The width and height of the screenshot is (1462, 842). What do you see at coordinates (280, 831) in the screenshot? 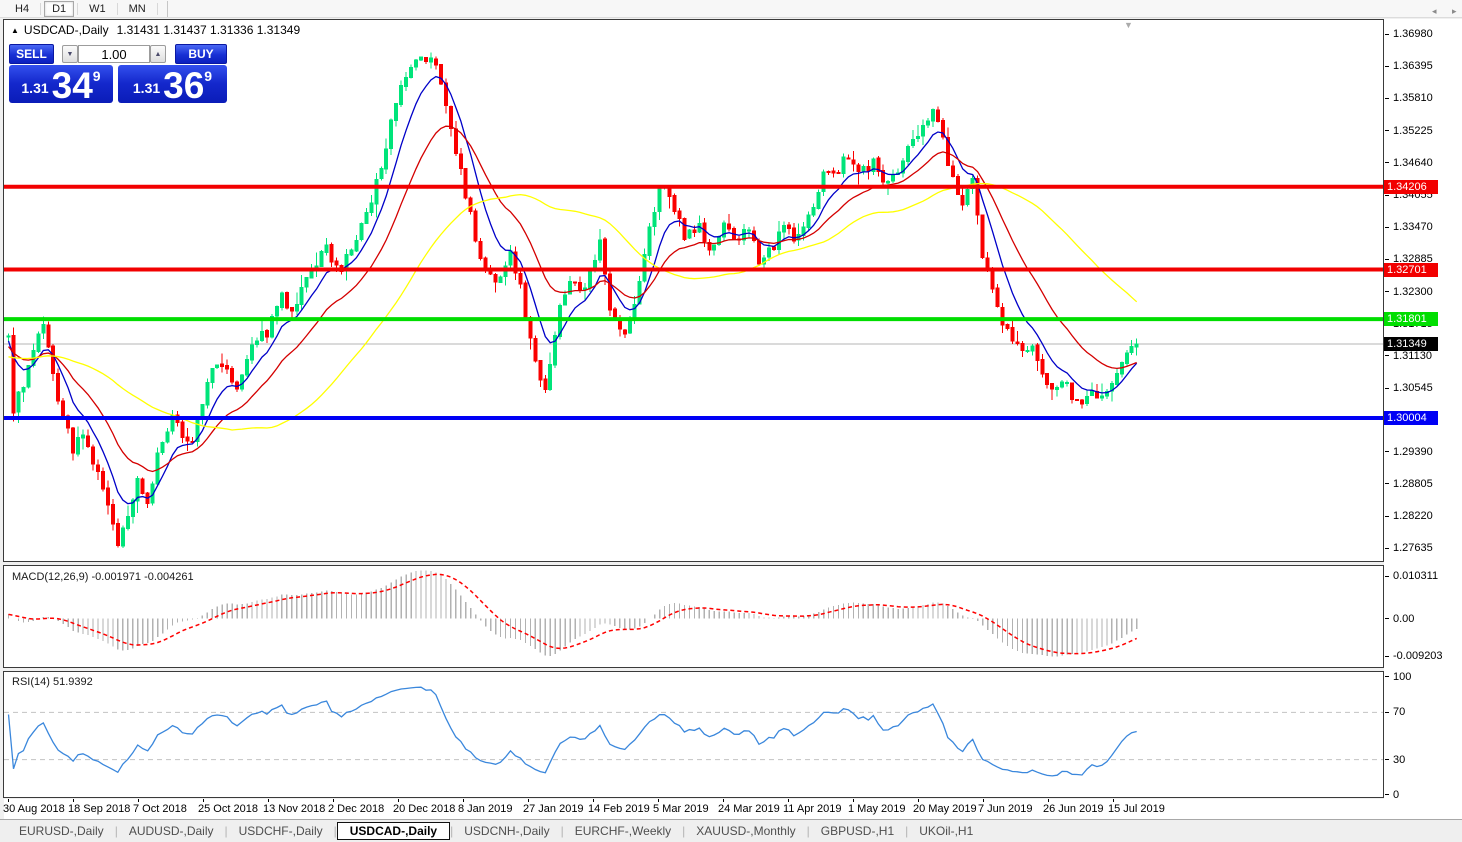
I see `tab-usdchf-daily: USDCHF-,Daily` at bounding box center [280, 831].